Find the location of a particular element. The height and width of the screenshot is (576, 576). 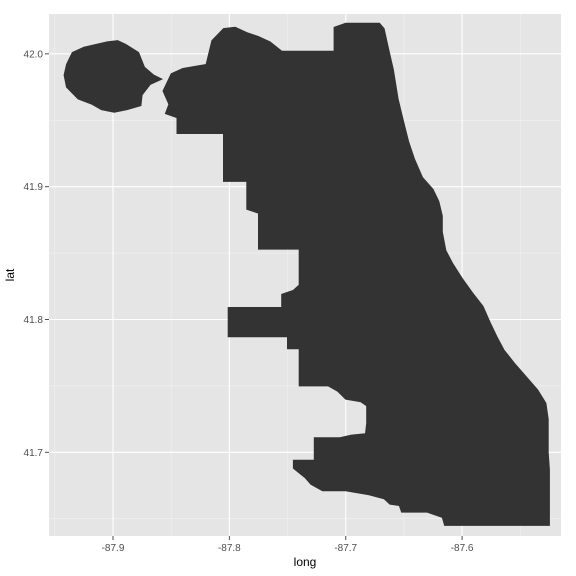

y-axis-title: lat is located at coordinates (10, 274).